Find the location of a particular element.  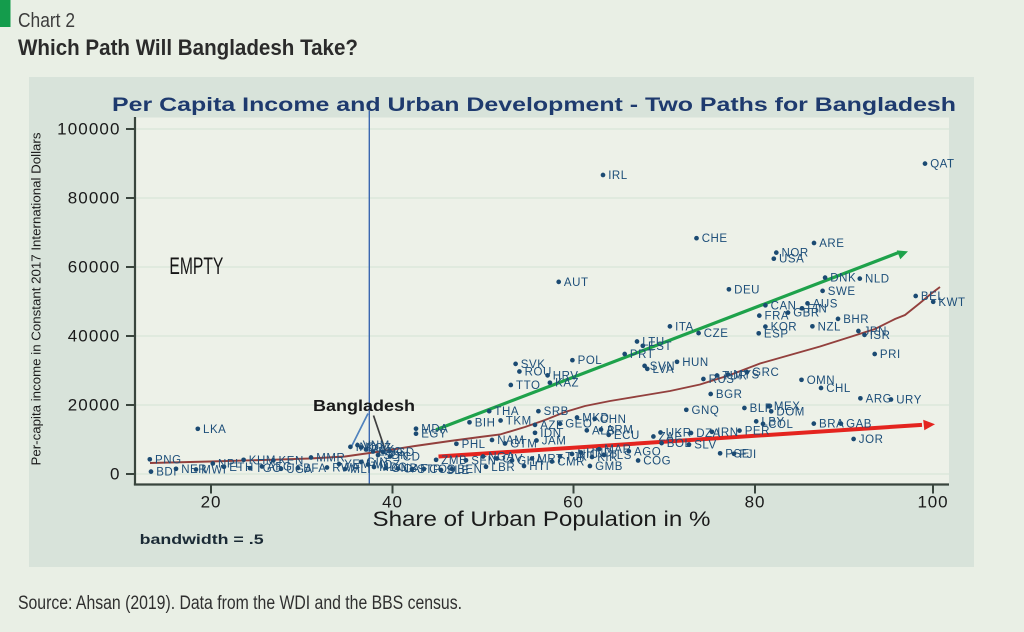

svg-text: AGO is located at coordinates (647, 452).